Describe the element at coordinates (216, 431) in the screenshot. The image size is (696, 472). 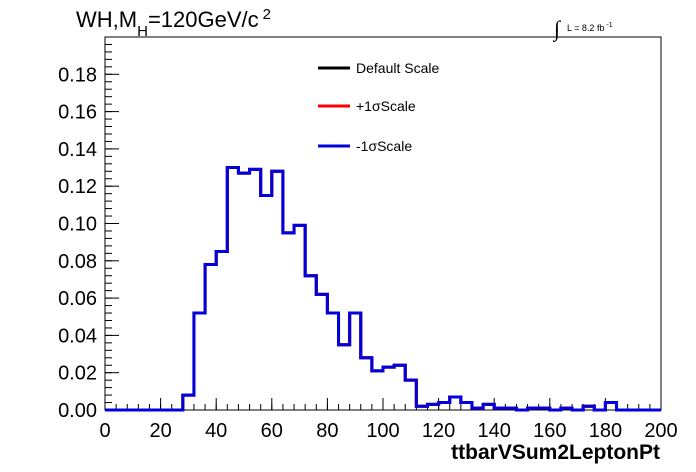
I see `x-tick-label: 40` at that location.